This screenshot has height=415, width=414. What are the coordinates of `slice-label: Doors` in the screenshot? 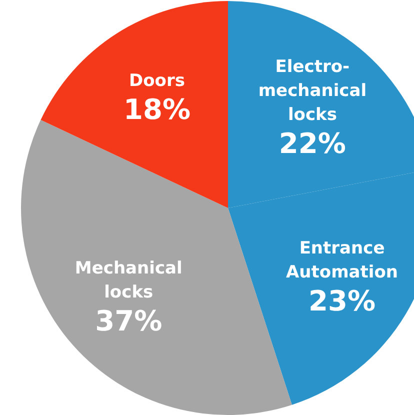 It's located at (157, 81).